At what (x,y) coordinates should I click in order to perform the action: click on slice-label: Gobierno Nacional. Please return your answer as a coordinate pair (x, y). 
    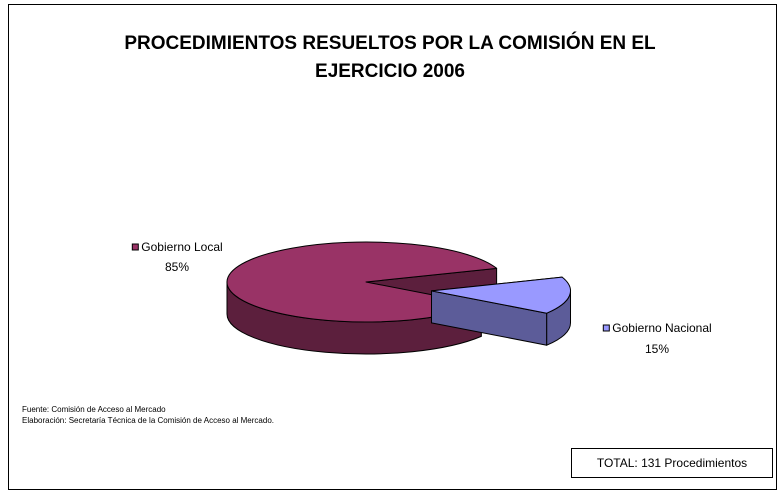
    Looking at the image, I should click on (661, 328).